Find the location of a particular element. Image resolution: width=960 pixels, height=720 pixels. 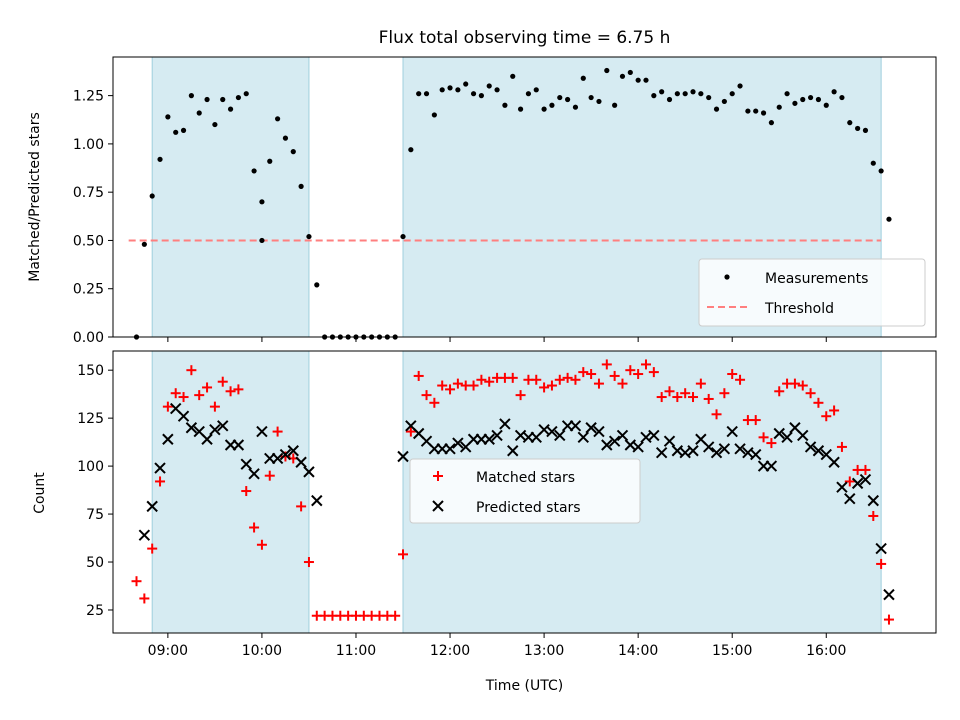

top-legend-box is located at coordinates (812, 292).